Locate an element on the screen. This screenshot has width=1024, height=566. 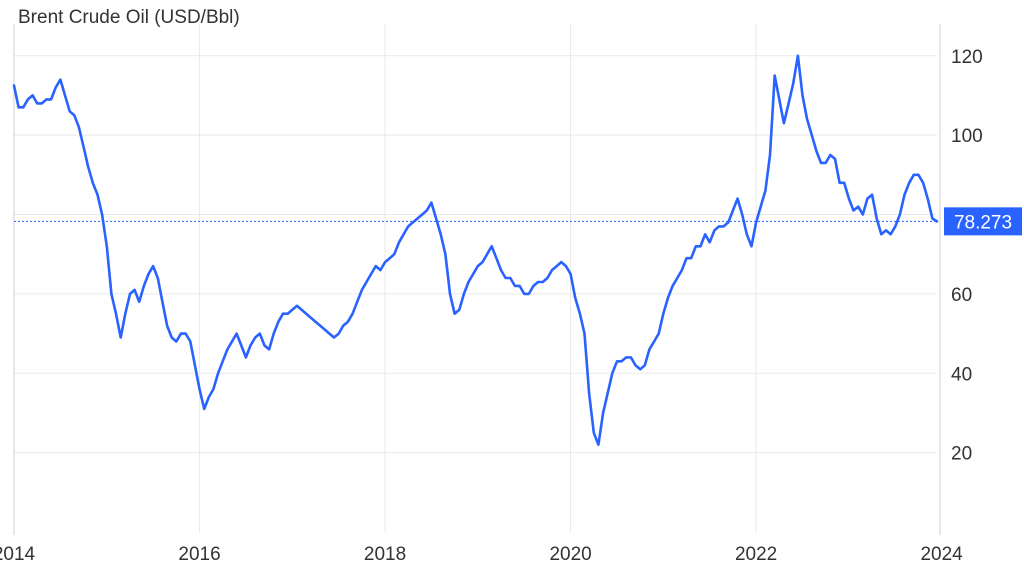
x-tick-label: 2018 is located at coordinates (385, 554).